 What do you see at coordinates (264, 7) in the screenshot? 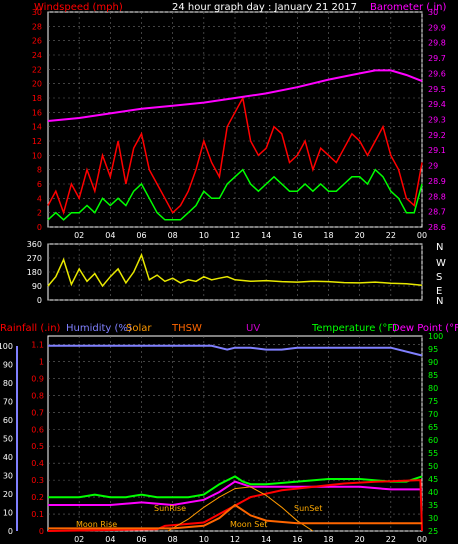
I see `chart-title: 24 hour graph day : January 21 2017` at bounding box center [264, 7].